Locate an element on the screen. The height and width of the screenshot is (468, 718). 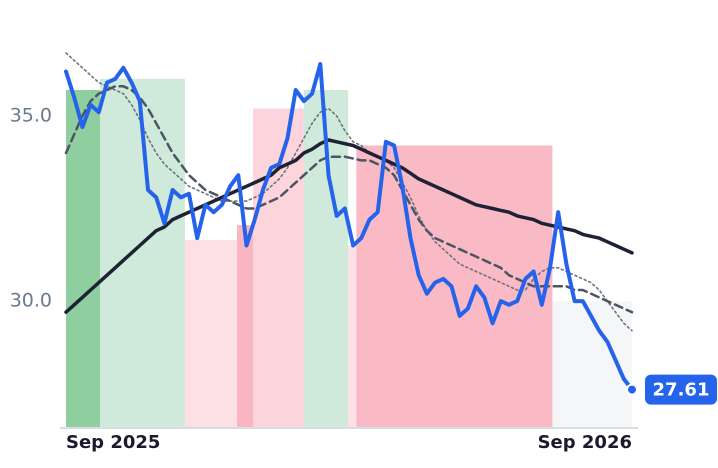
x-tick-label: Sep 2026 is located at coordinates (585, 442).